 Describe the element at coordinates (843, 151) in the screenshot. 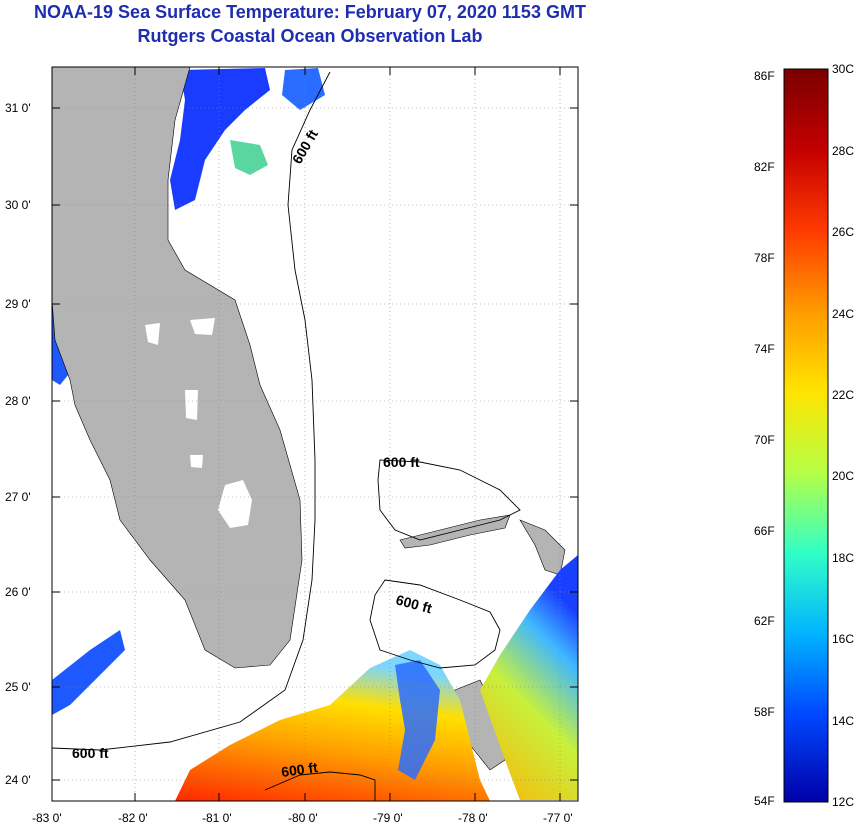

I see `colorbar-c-label: 28C` at that location.